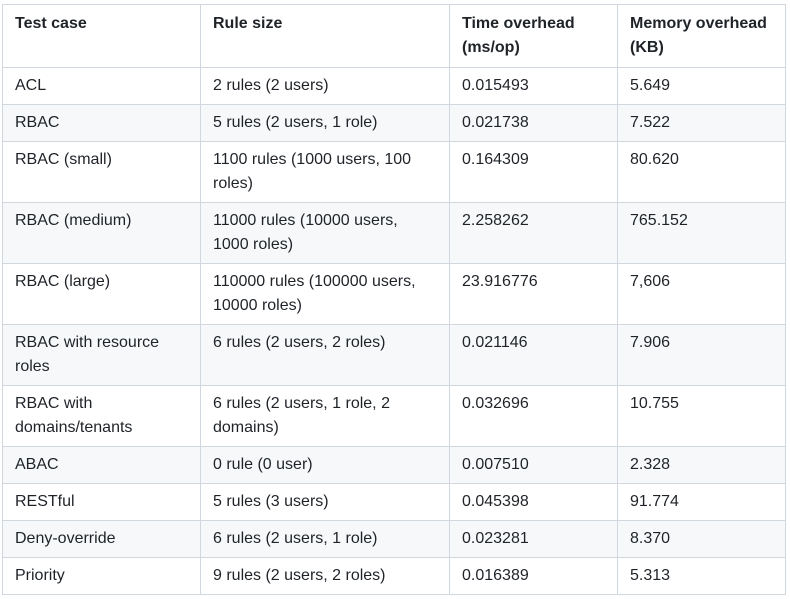 The width and height of the screenshot is (790, 599). Describe the element at coordinates (101, 465) in the screenshot. I see `cell-test-case: ABAC` at that location.